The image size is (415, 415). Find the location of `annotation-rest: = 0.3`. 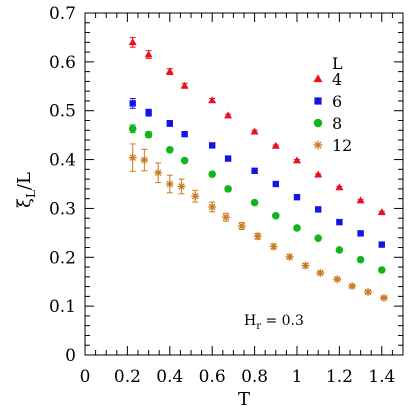

annotation-rest: = 0.3 is located at coordinates (282, 321).